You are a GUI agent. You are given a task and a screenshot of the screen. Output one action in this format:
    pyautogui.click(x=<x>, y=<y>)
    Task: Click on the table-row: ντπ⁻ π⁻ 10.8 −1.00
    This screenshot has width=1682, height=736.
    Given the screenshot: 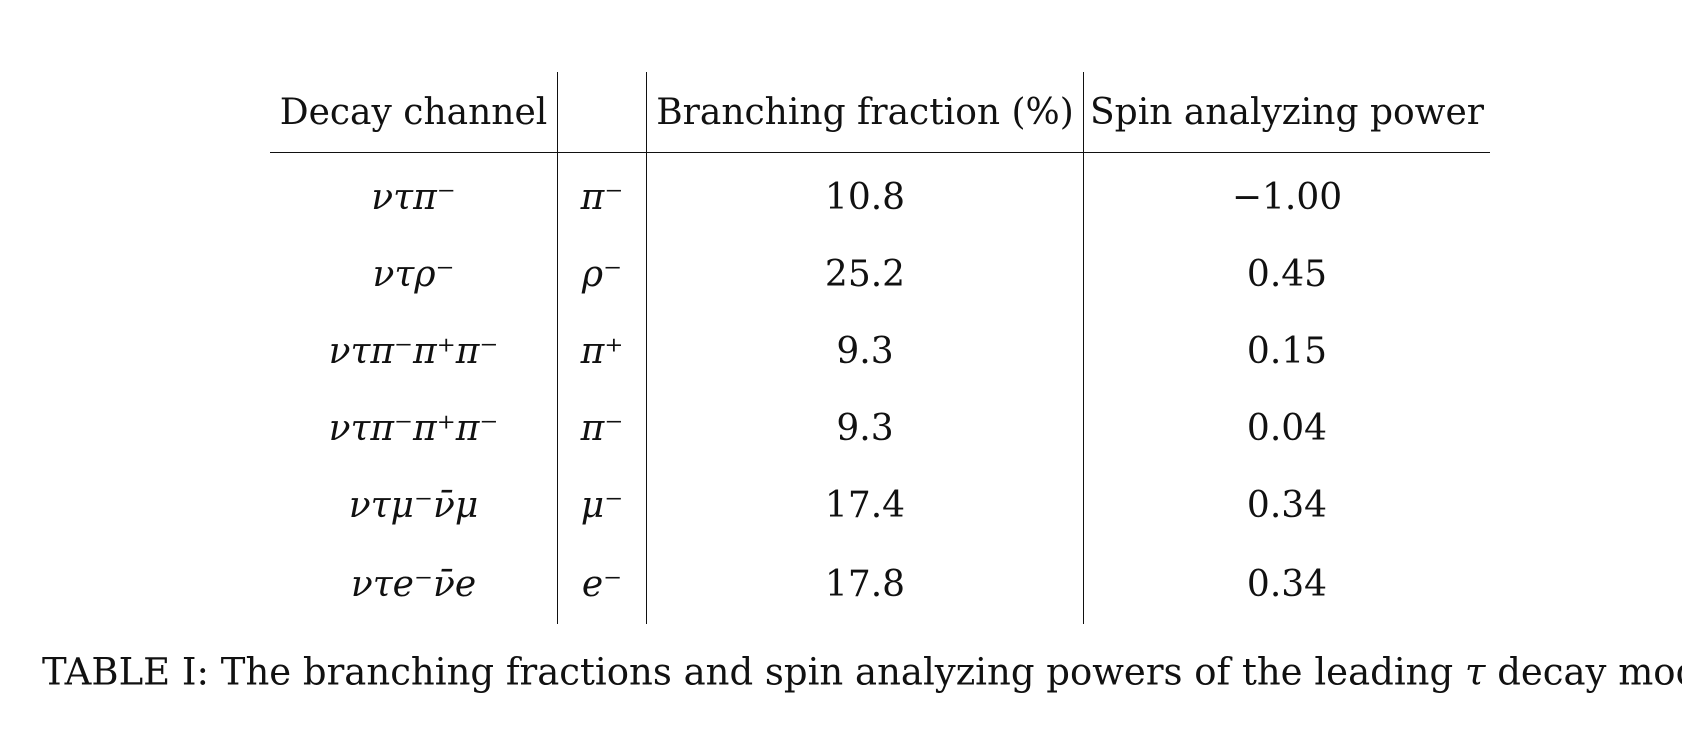 What is the action you would take?
    pyautogui.click(x=880, y=194)
    